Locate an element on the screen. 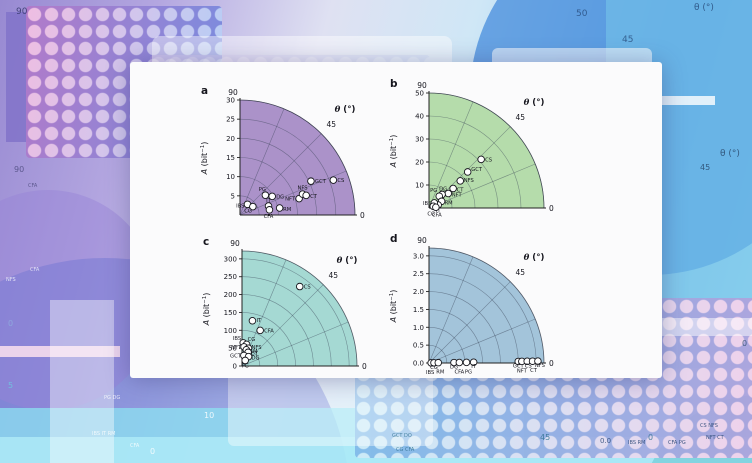  ghost-label: 0.0 is located at coordinates (606, 441).